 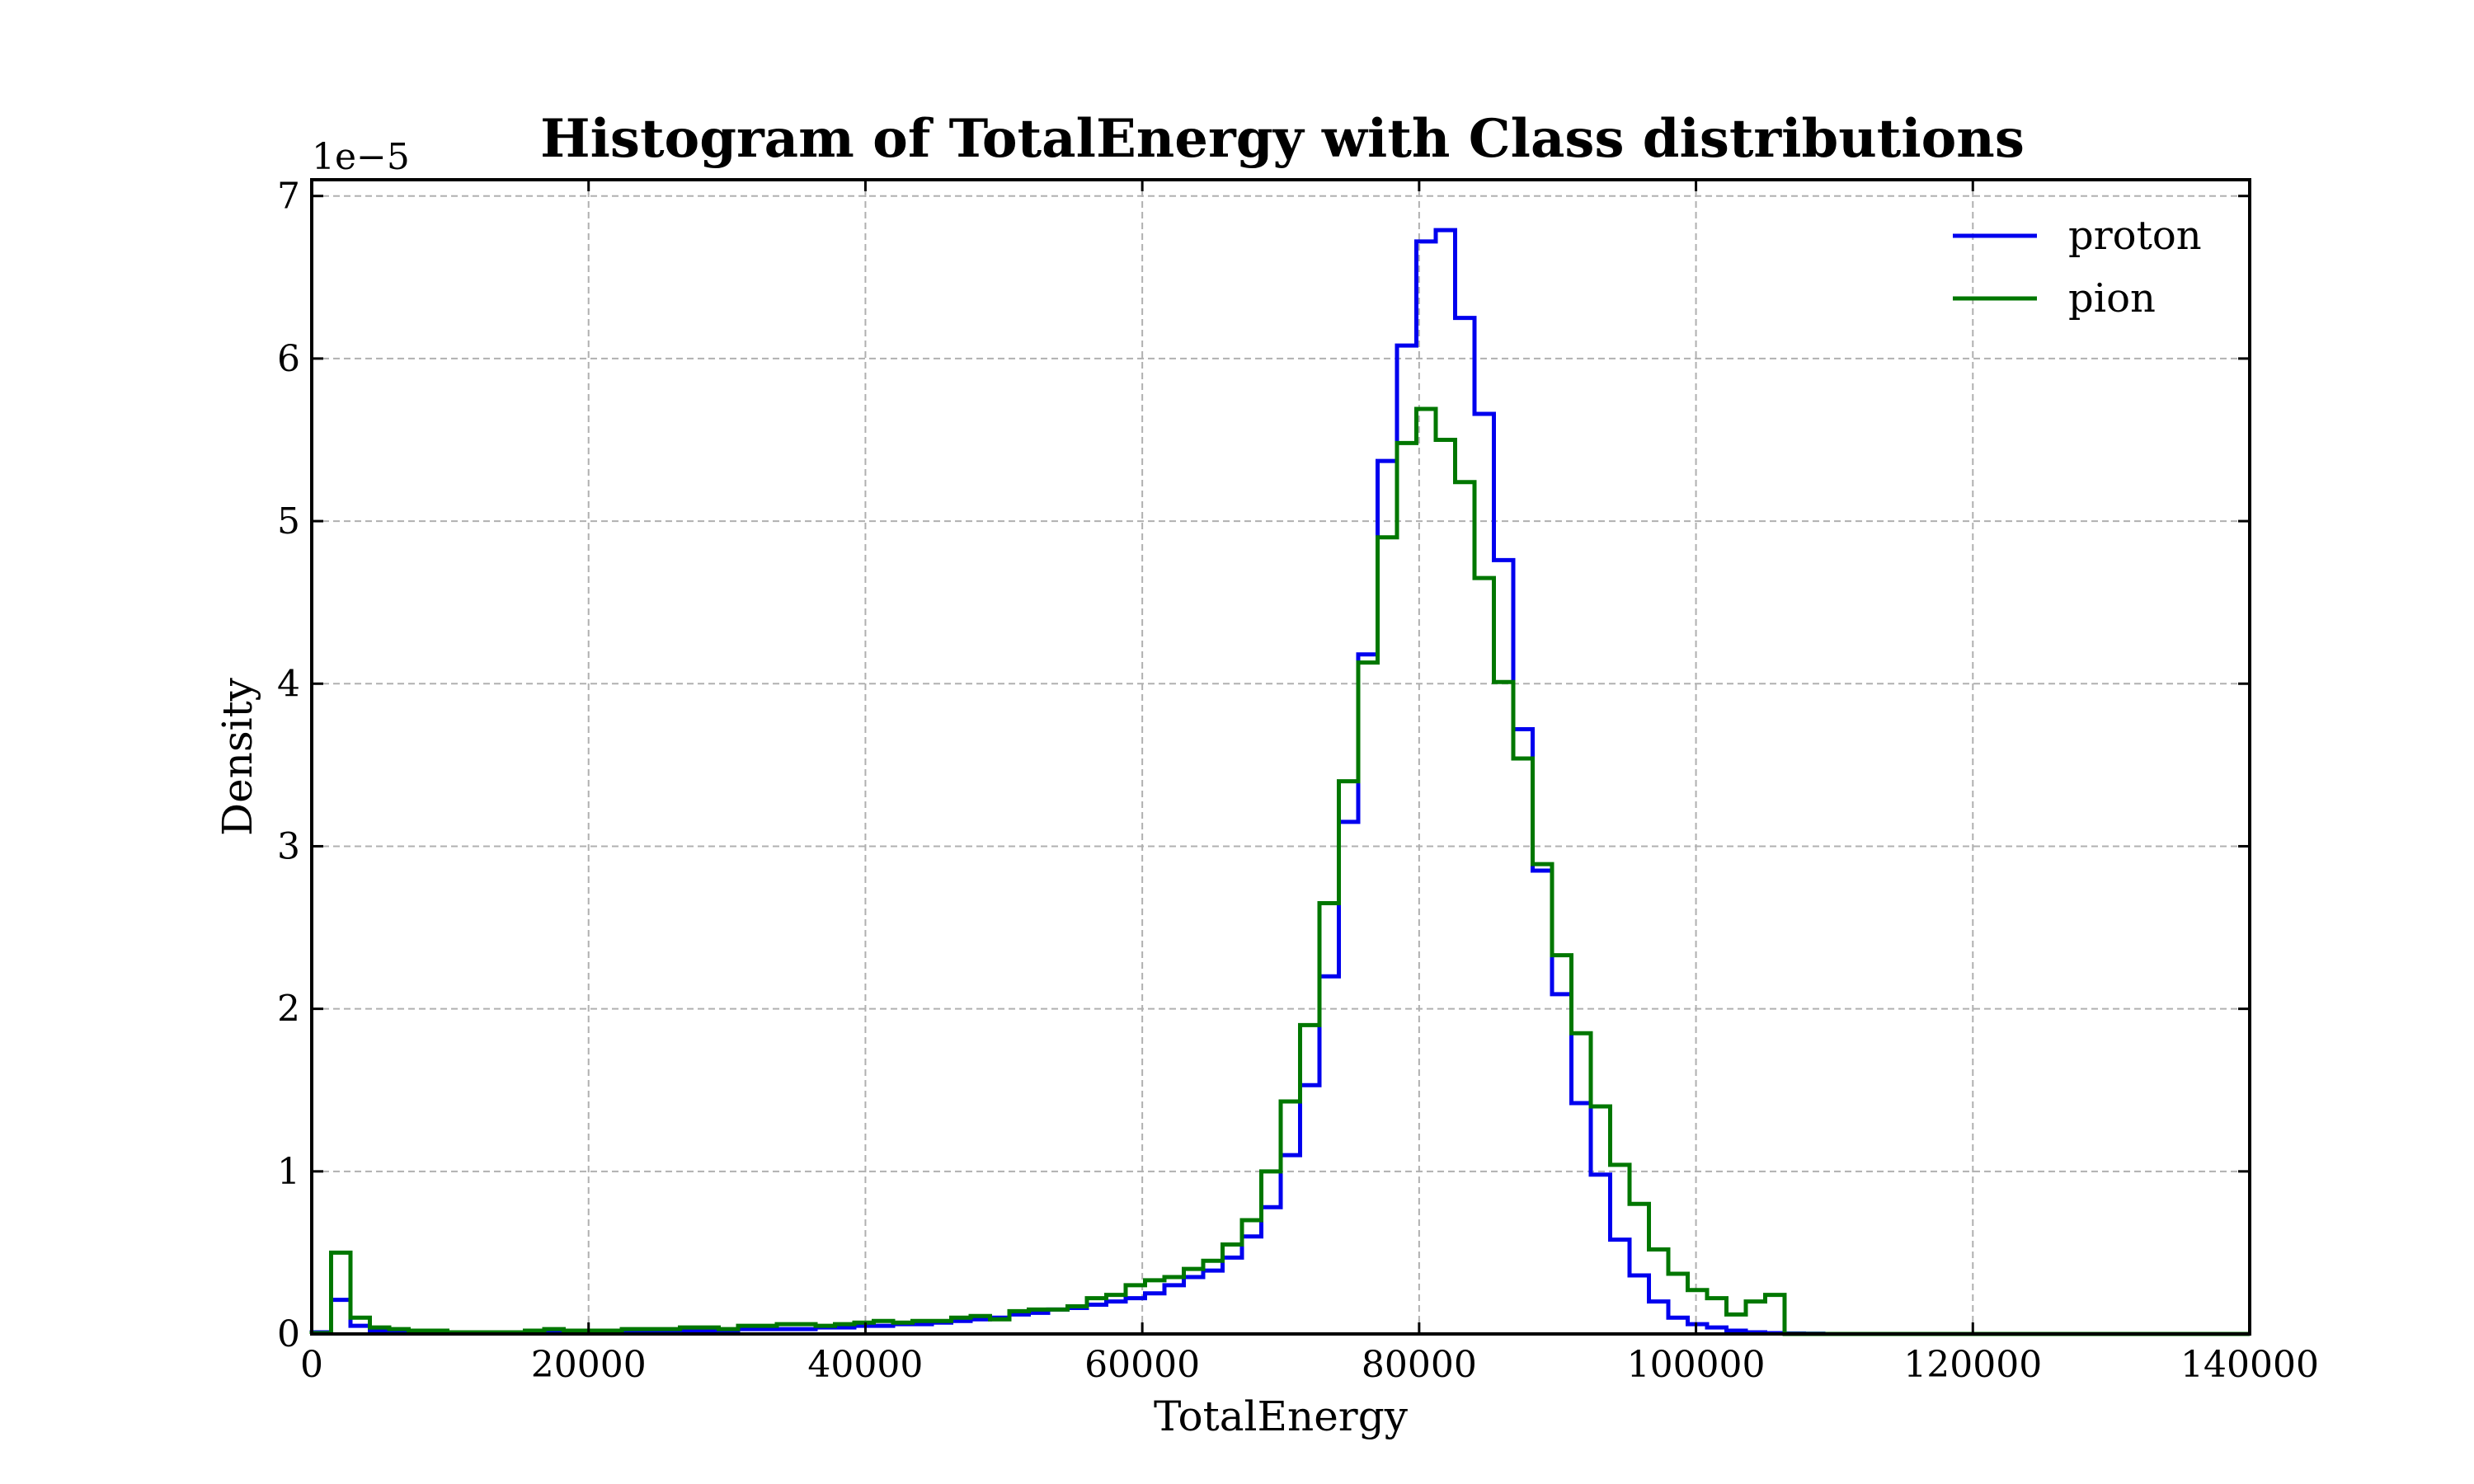 What do you see at coordinates (288, 521) in the screenshot?
I see `y-tick-label: 5` at bounding box center [288, 521].